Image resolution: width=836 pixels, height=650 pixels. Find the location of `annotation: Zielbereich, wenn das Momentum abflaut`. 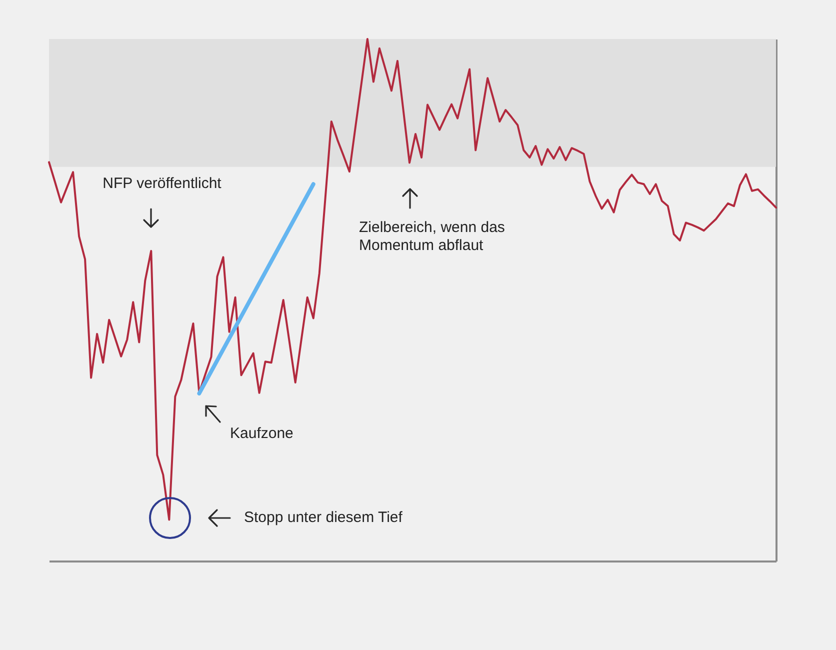

annotation: Zielbereich, wenn das Momentum abflaut is located at coordinates (432, 236).